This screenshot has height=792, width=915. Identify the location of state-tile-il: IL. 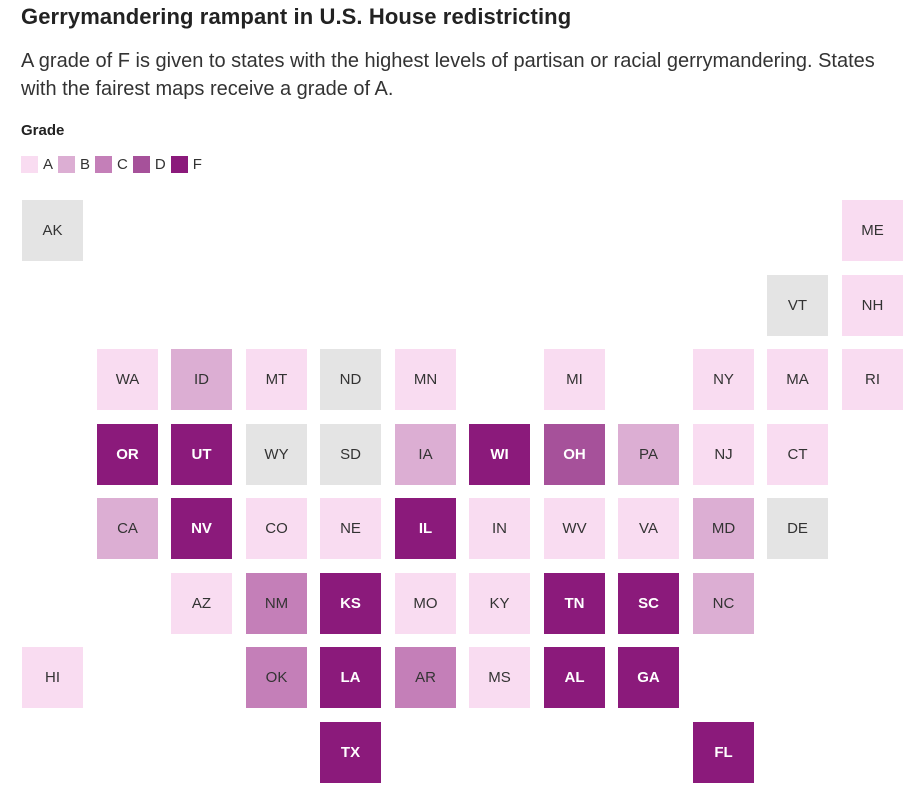
(425, 528).